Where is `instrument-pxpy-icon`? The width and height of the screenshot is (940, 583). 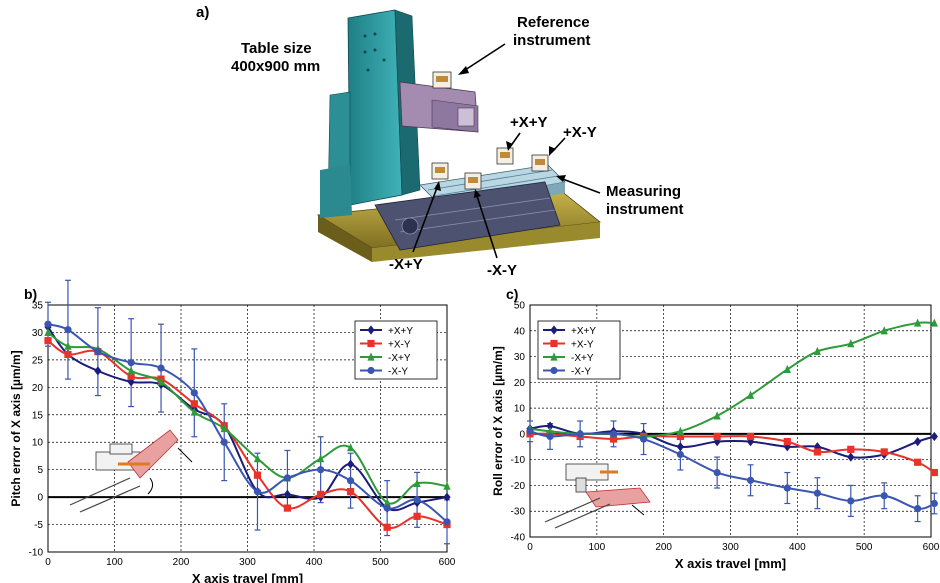
instrument-pxpy-icon is located at coordinates (505, 156).